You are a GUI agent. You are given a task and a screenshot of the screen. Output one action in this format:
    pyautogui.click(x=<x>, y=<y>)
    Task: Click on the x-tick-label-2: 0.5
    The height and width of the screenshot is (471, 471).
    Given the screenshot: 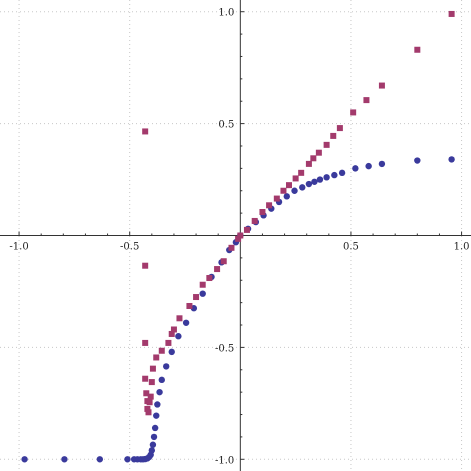 What is the action you would take?
    pyautogui.click(x=351, y=247)
    